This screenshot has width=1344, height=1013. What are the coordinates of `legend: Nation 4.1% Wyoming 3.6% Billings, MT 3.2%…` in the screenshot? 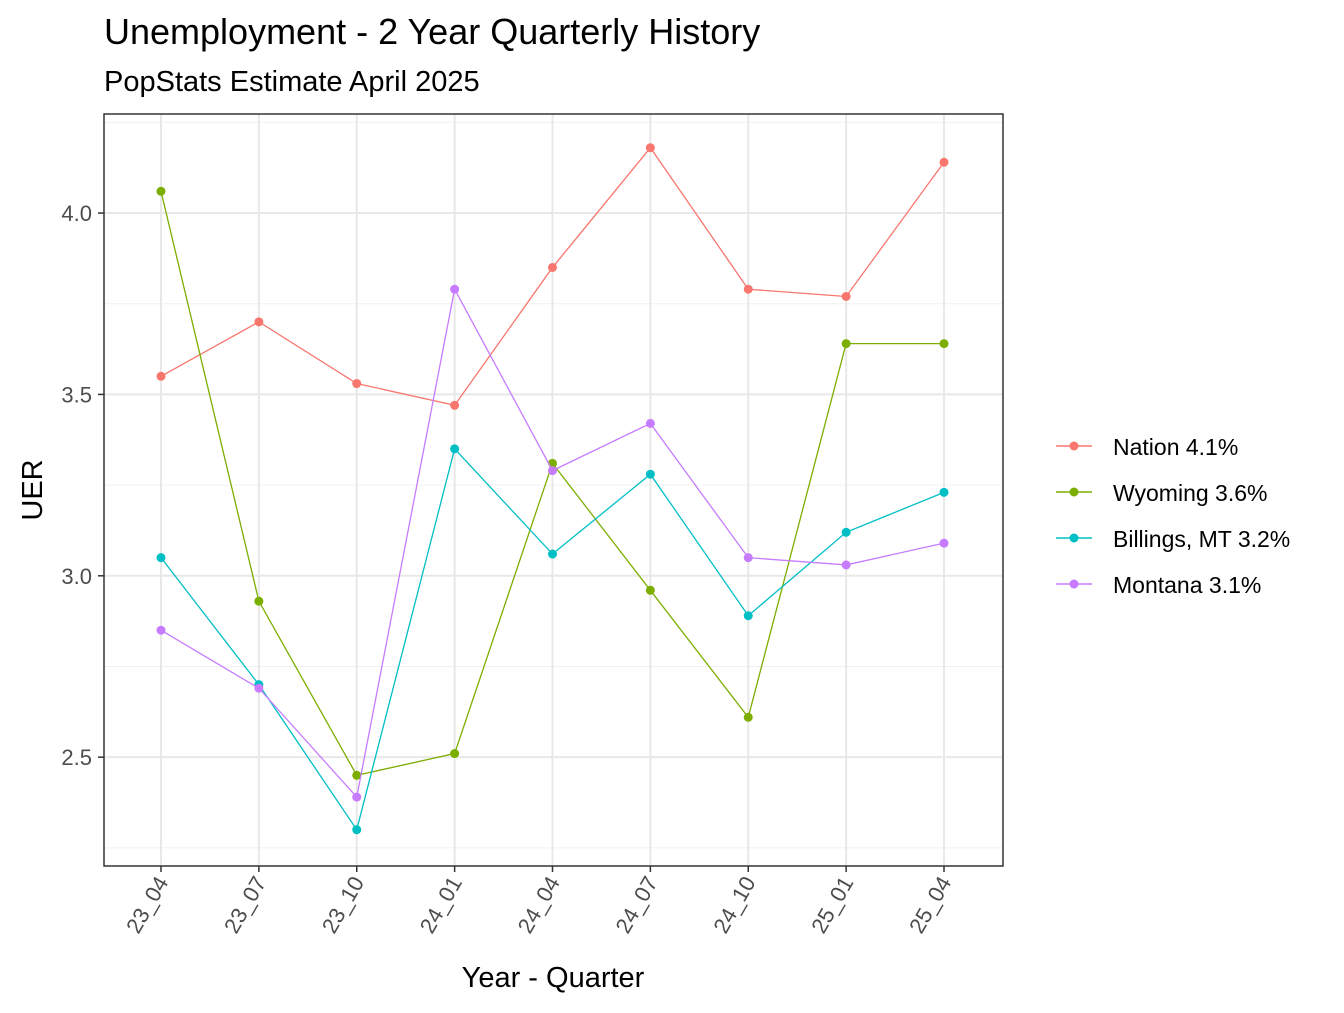 It's located at (1173, 516).